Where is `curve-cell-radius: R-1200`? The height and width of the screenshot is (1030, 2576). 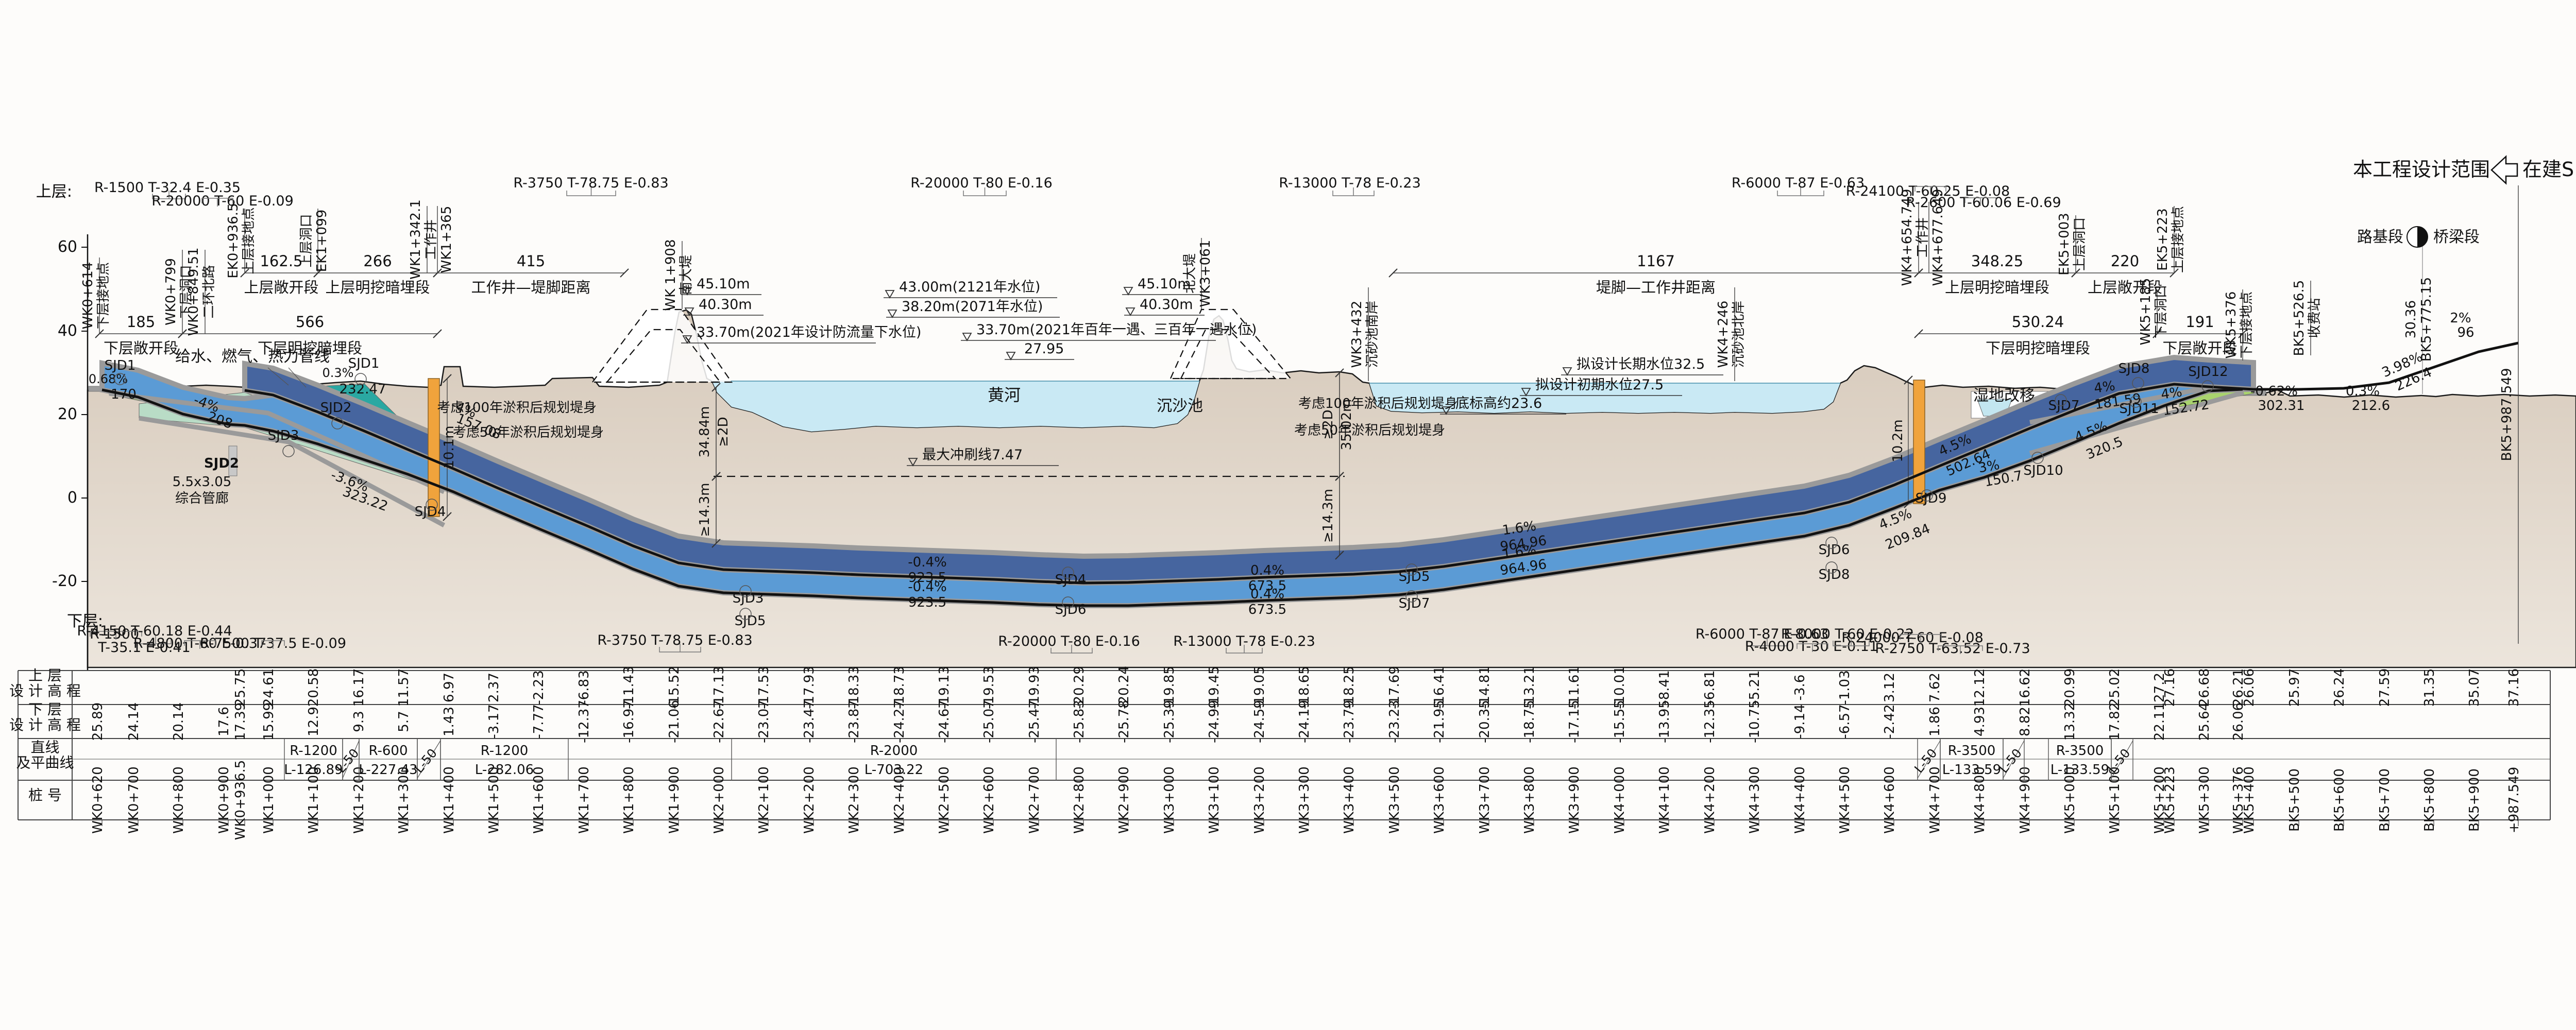
curve-cell-radius: R-1200 is located at coordinates (313, 751).